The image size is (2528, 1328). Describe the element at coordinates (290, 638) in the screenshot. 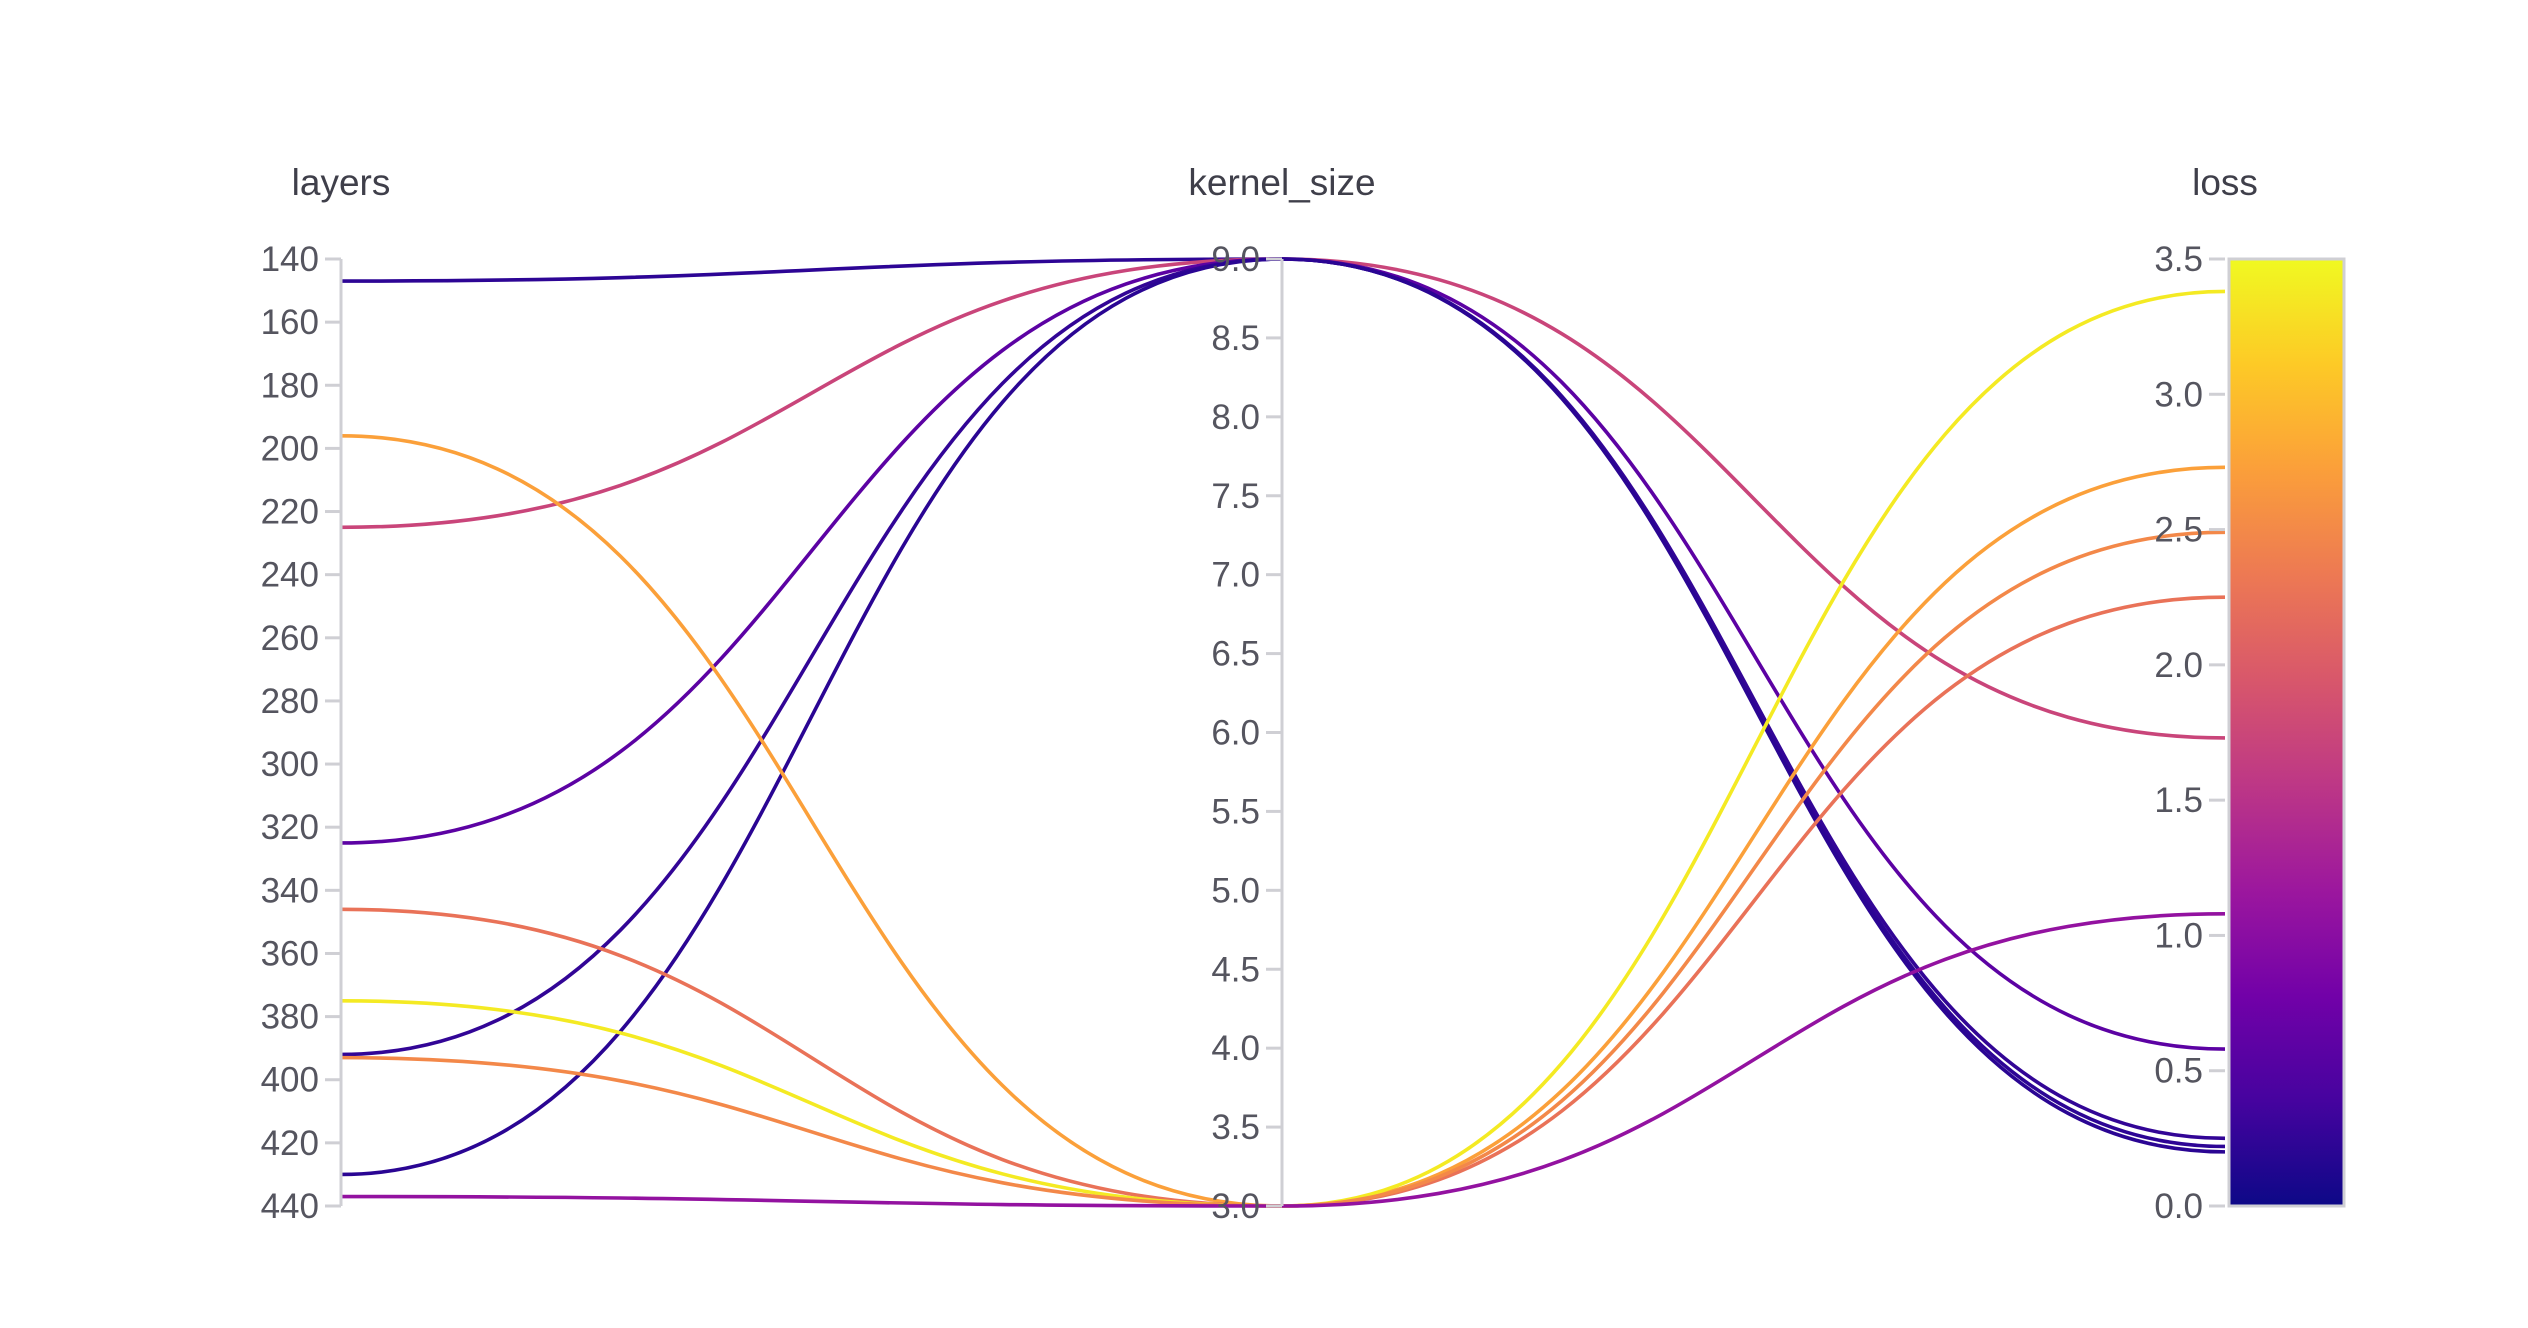

I see `tick-label: 260` at that location.